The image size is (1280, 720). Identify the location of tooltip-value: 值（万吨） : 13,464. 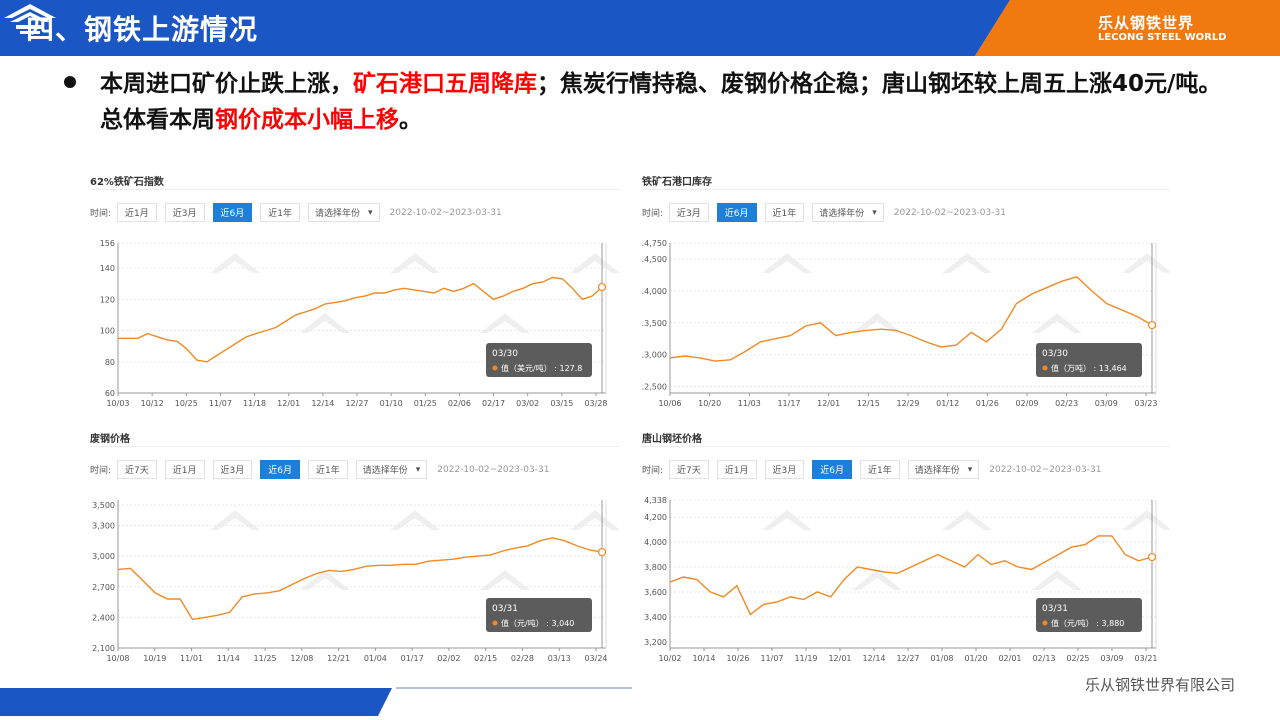
(1089, 368).